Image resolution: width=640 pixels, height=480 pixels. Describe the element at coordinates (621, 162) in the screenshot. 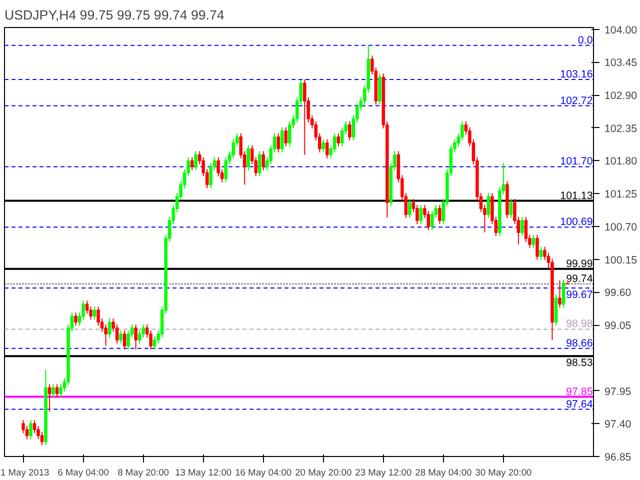

I see `y-tick-label: 101.80` at that location.